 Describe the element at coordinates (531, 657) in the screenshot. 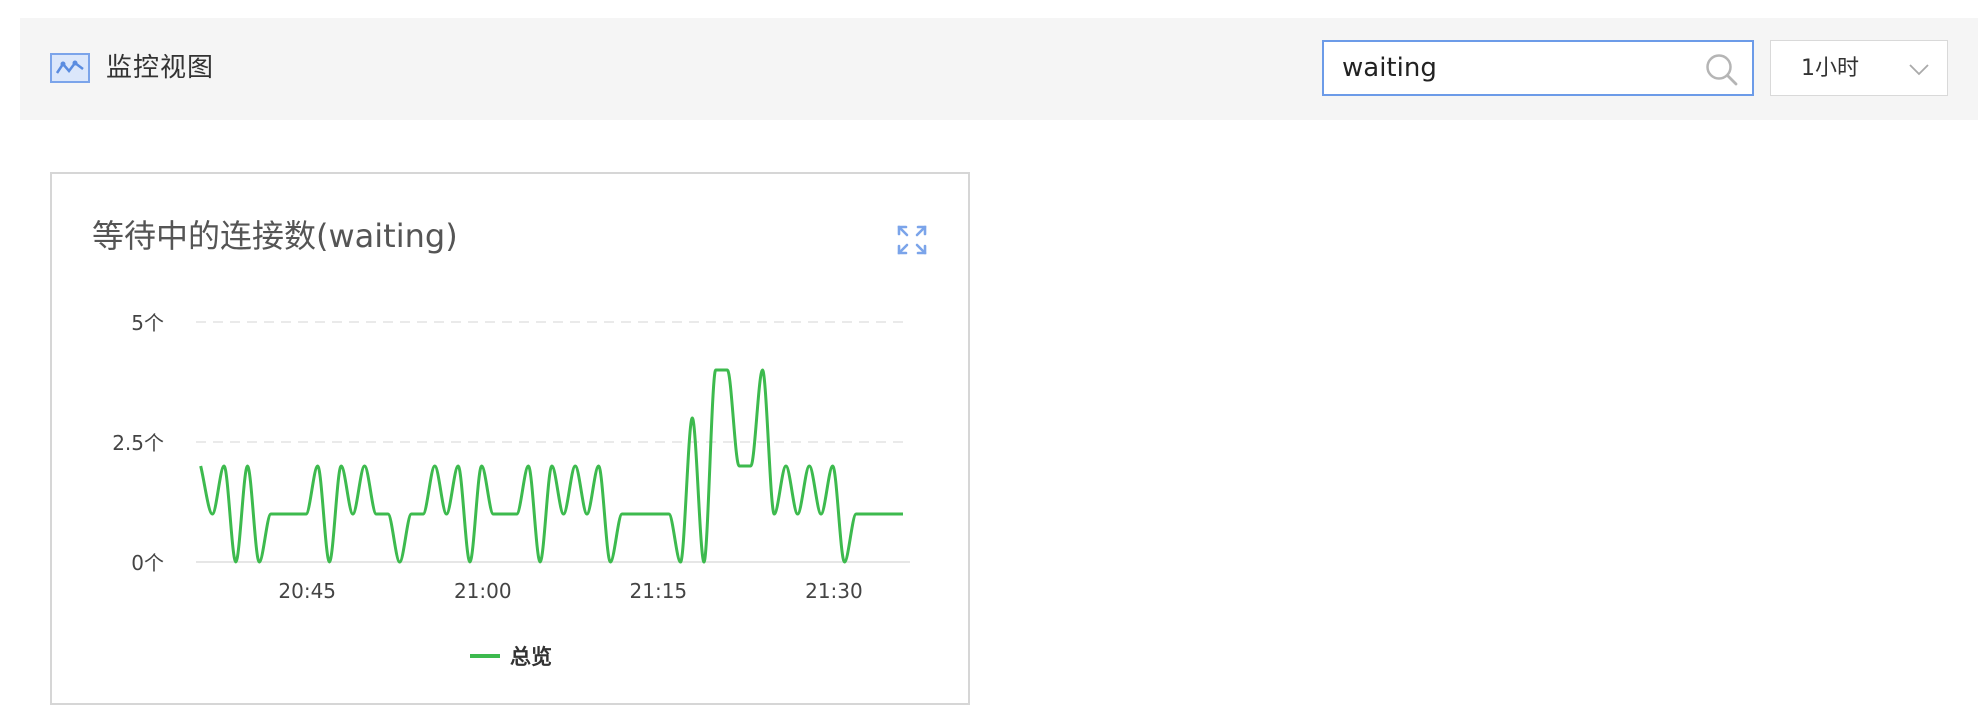

I see `legend-label: 总览` at that location.